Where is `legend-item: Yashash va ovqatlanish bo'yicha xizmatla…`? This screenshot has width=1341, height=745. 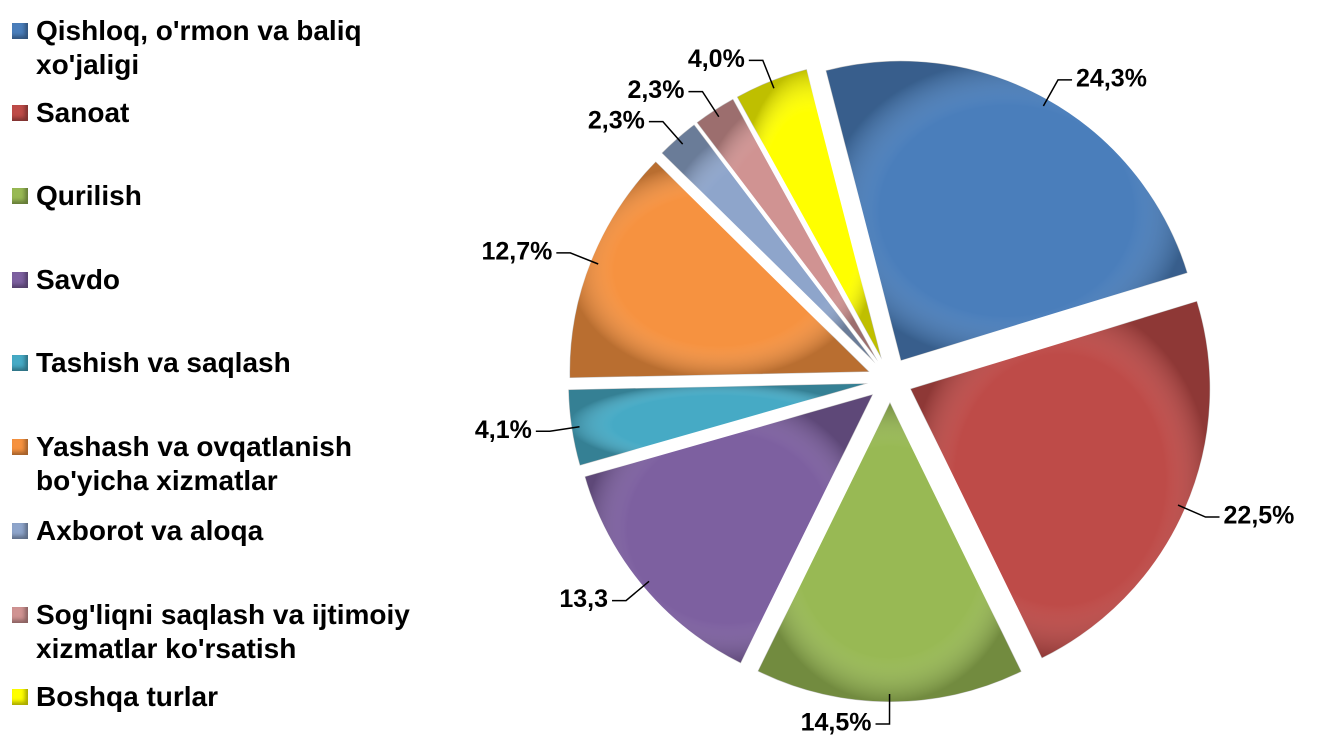 legend-item: Yashash va ovqatlanish bo'yicha xizmatla… is located at coordinates (227, 464).